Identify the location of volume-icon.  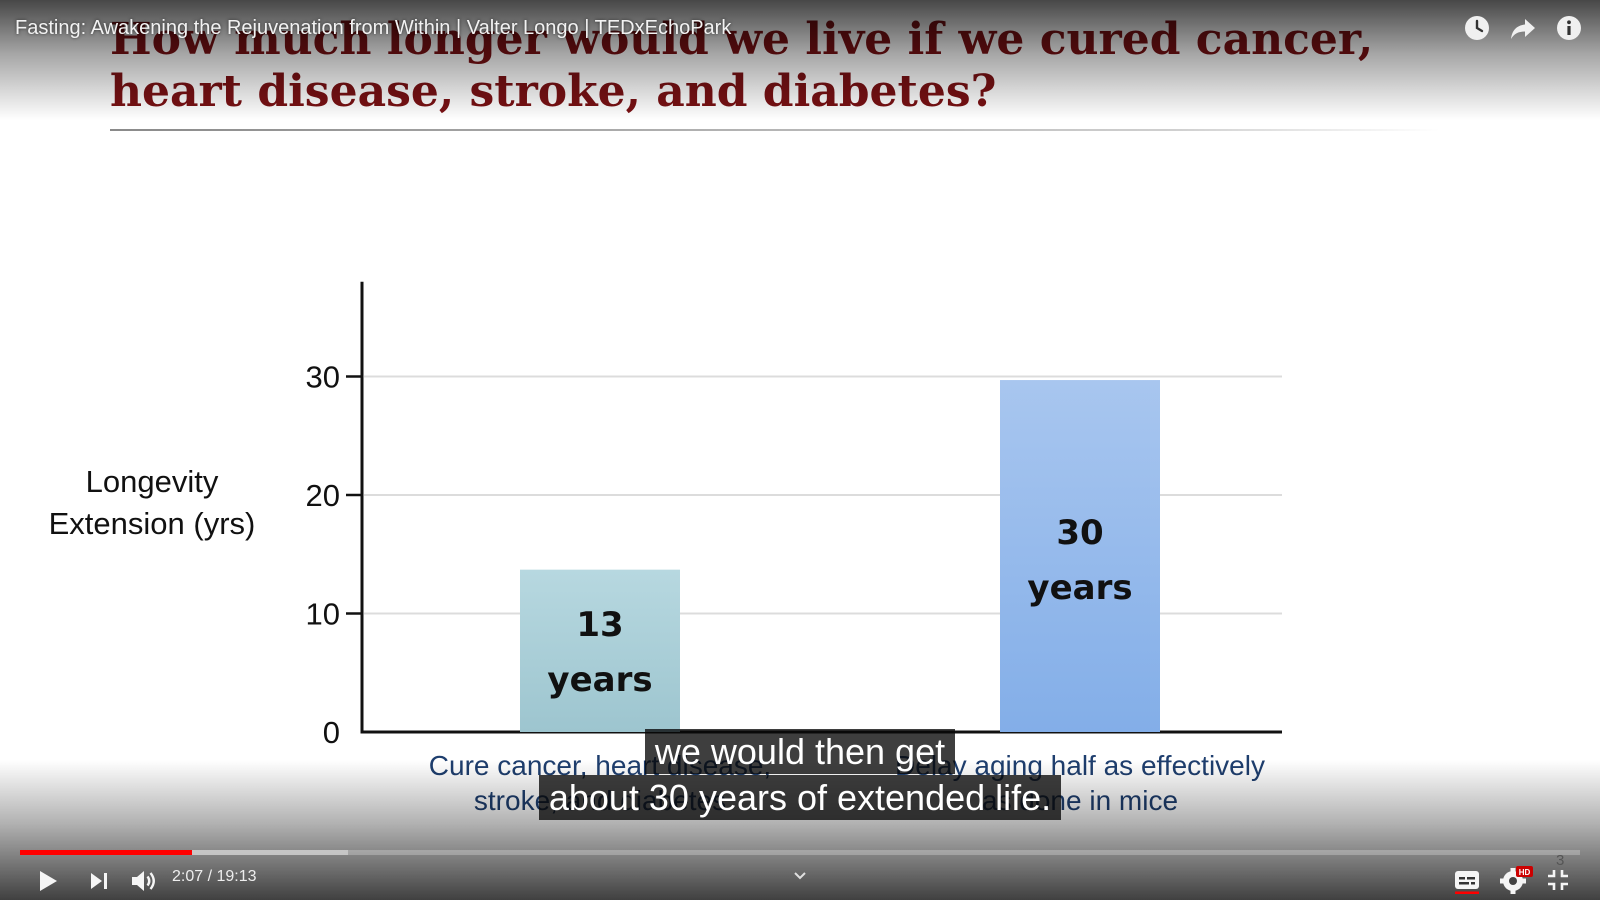
(144, 881).